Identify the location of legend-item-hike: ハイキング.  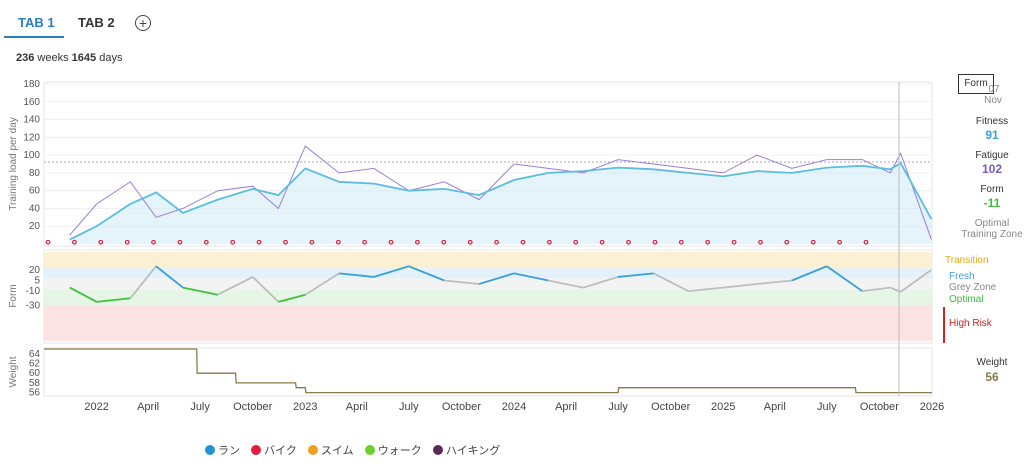
(466, 450).